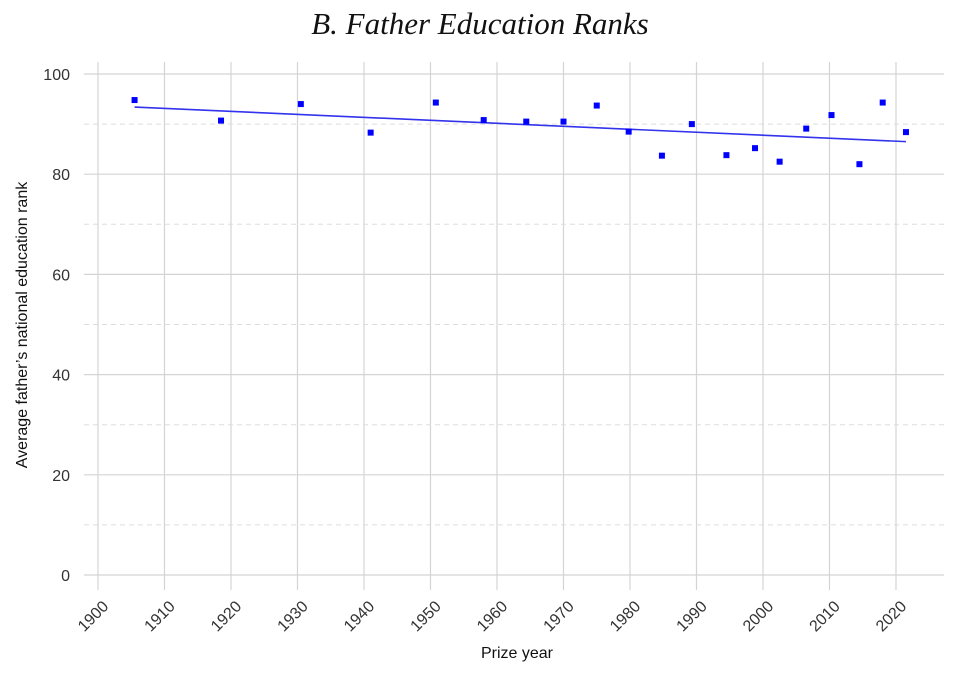  I want to click on x-tick-label: 1950, so click(425, 616).